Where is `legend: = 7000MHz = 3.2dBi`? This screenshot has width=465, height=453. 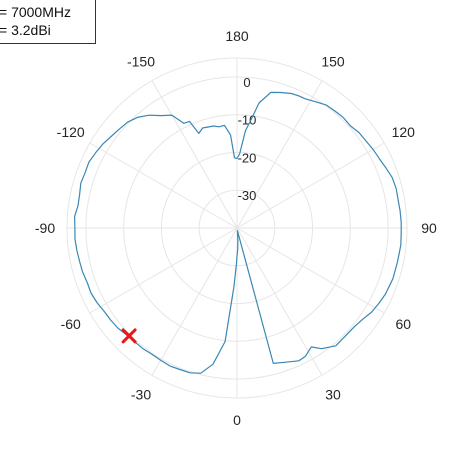 legend: = 7000MHz = 3.2dBi is located at coordinates (48, 22).